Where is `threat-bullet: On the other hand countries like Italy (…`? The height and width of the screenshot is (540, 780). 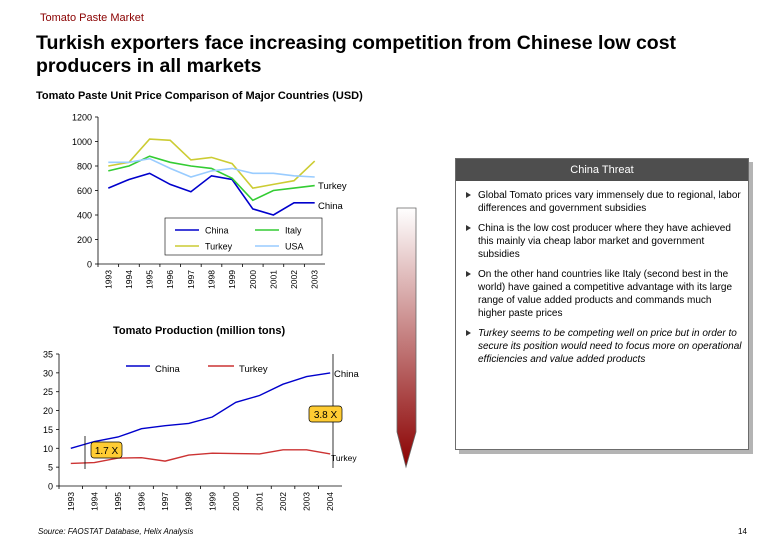
threat-bullet: On the other hand countries like Italy (… is located at coordinates (604, 294).